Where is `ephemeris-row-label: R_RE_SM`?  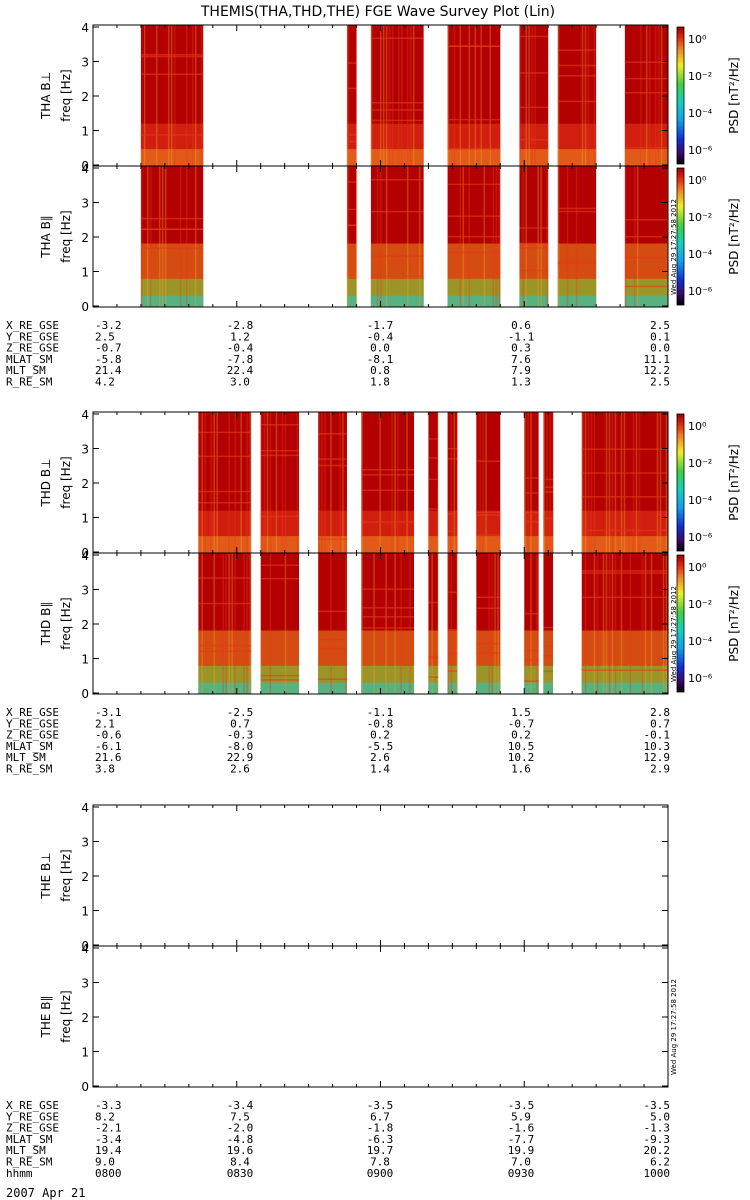 ephemeris-row-label: R_RE_SM is located at coordinates (29, 769).